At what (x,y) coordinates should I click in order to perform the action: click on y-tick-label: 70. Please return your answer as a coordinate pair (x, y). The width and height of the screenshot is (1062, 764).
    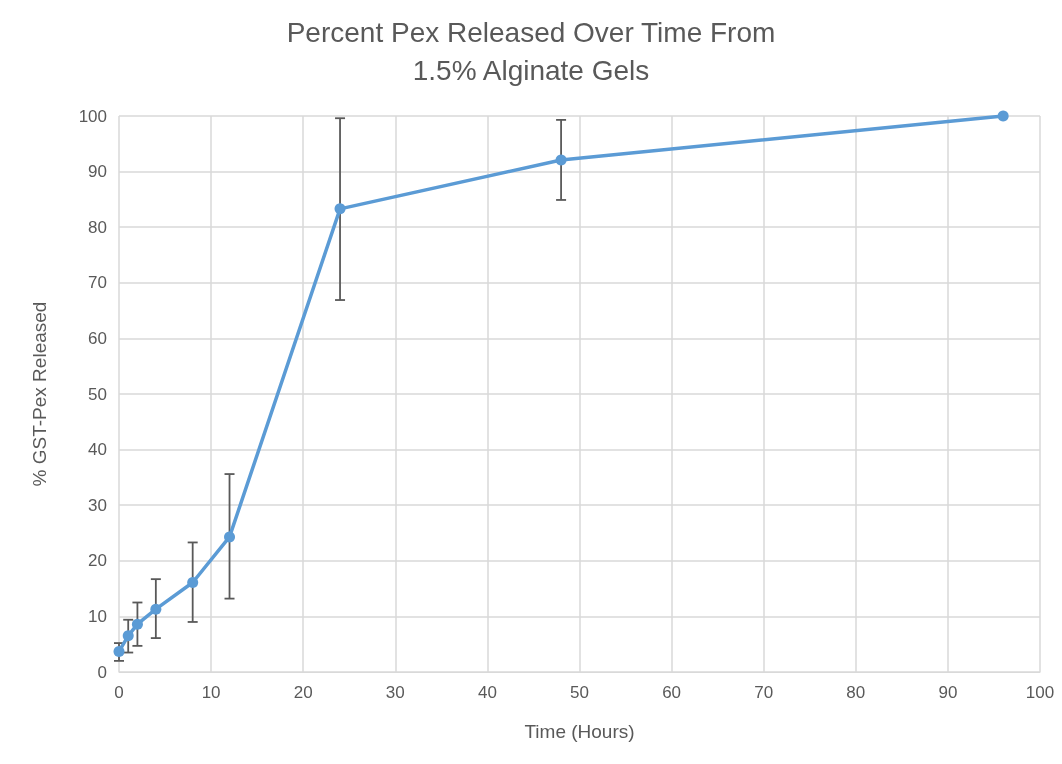
    Looking at the image, I should click on (97, 283).